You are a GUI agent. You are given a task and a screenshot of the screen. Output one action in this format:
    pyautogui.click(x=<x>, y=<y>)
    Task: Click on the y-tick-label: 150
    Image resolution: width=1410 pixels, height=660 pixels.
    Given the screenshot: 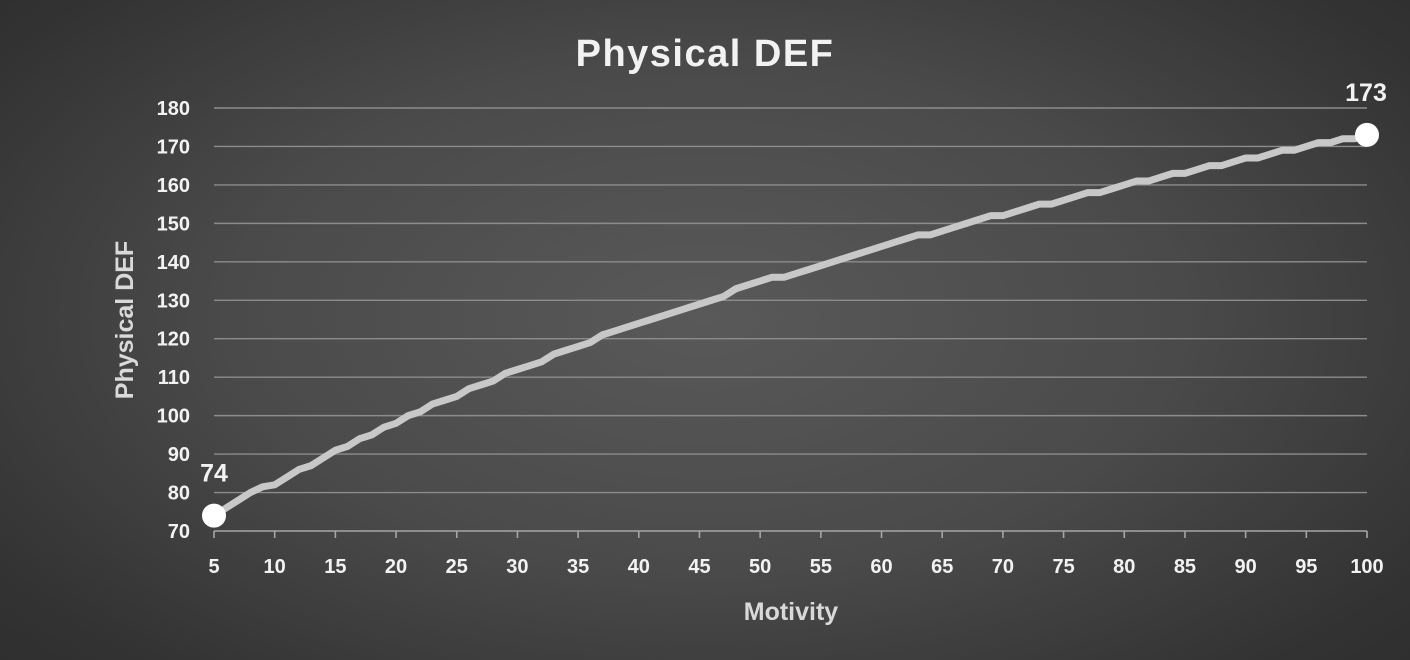 What is the action you would take?
    pyautogui.click(x=173, y=224)
    